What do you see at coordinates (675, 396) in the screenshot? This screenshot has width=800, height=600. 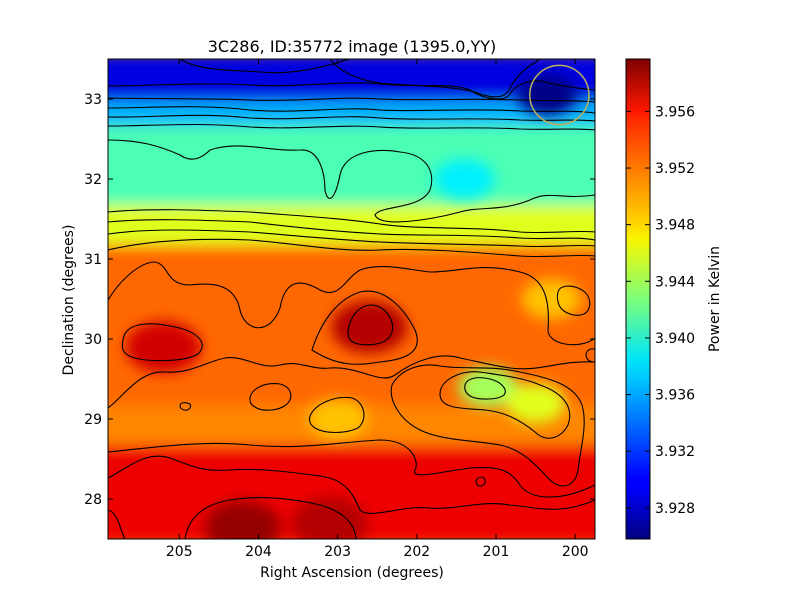 I see `colorbar-tick-label: 3.936` at bounding box center [675, 396].